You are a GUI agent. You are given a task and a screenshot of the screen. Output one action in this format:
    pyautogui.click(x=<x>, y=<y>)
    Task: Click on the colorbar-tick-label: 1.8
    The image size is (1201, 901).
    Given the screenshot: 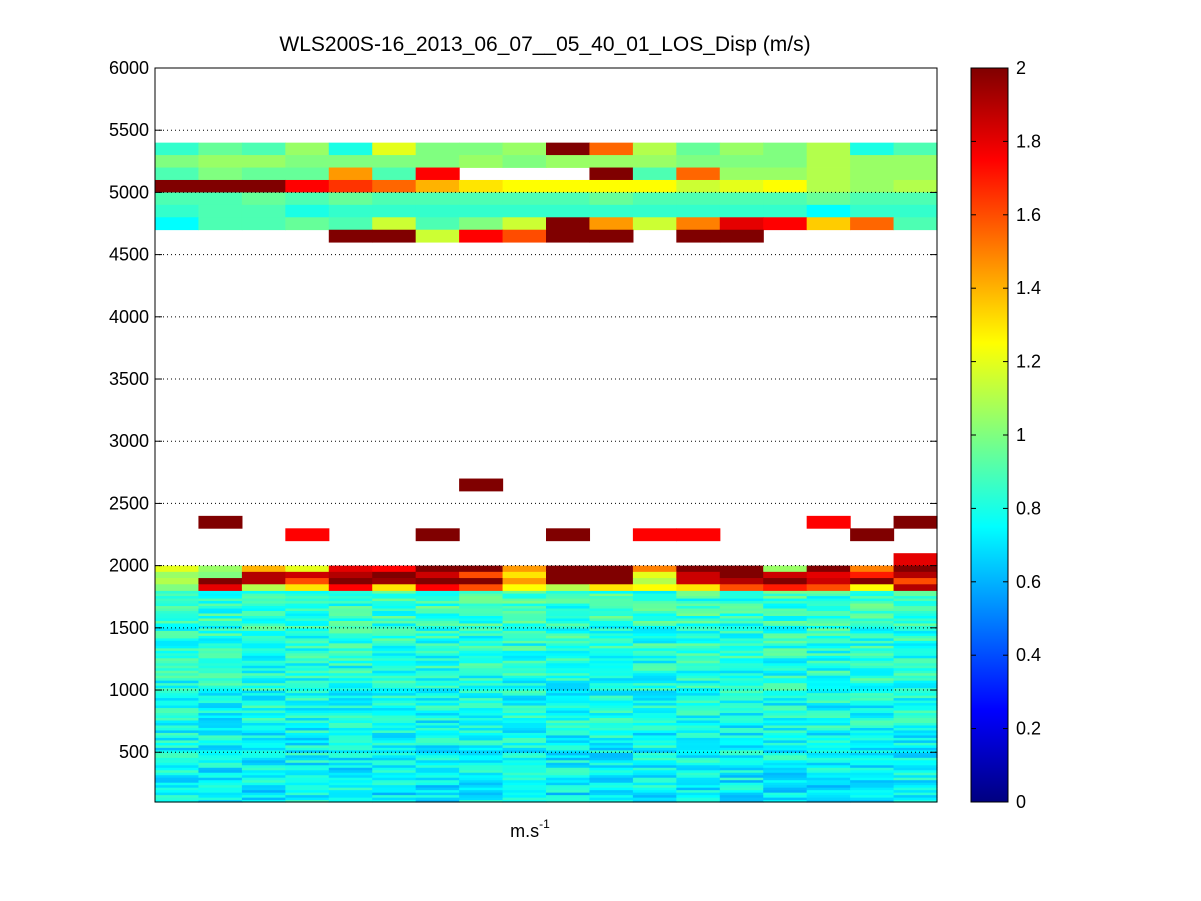 What is the action you would take?
    pyautogui.click(x=1028, y=141)
    